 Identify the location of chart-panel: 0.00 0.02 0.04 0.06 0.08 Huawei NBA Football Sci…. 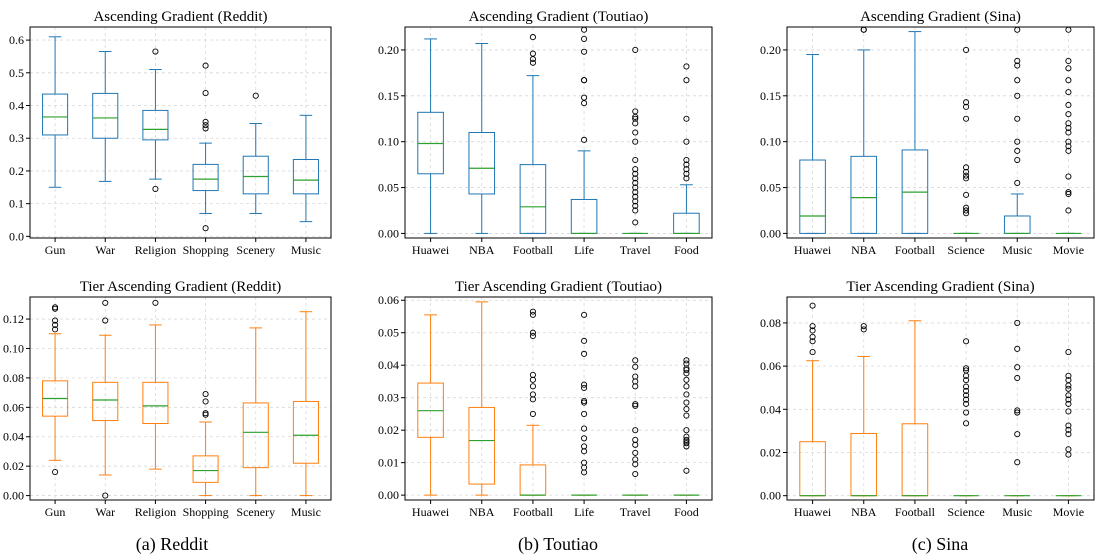
(927, 399).